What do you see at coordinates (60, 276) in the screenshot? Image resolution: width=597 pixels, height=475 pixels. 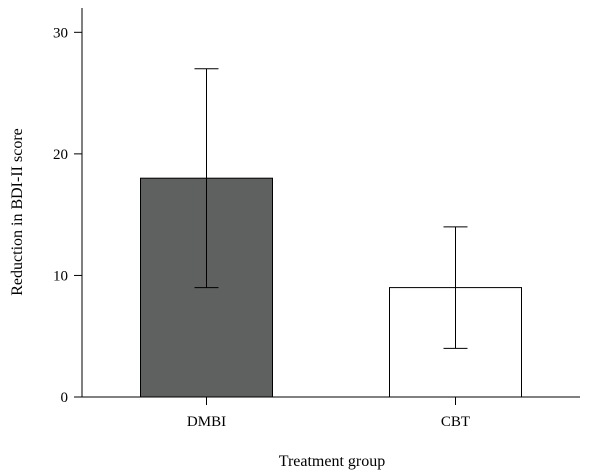 I see `y-tick-label: 10` at bounding box center [60, 276].